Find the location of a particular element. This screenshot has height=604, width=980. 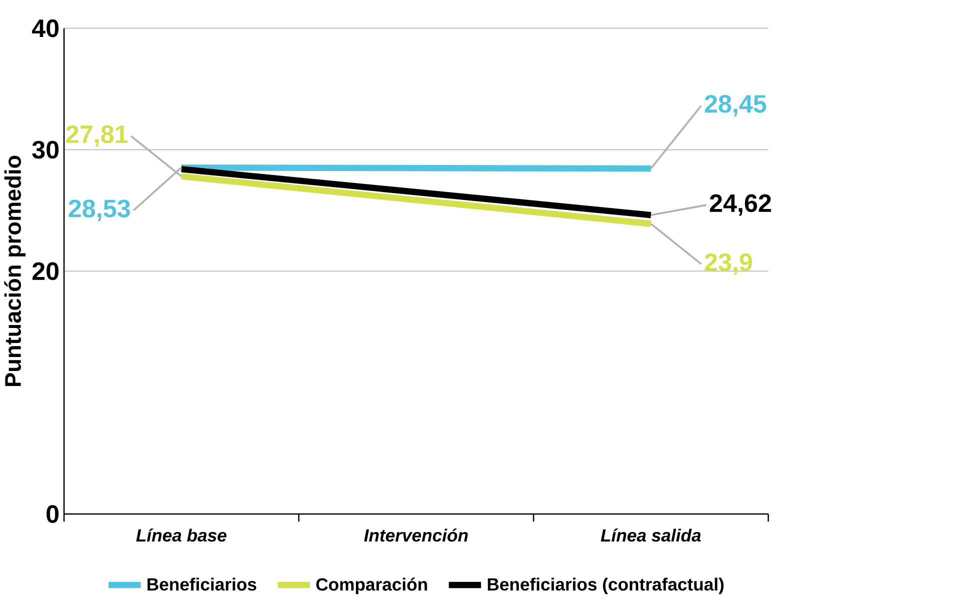

x-tick-label: Línea salida is located at coordinates (650, 535).